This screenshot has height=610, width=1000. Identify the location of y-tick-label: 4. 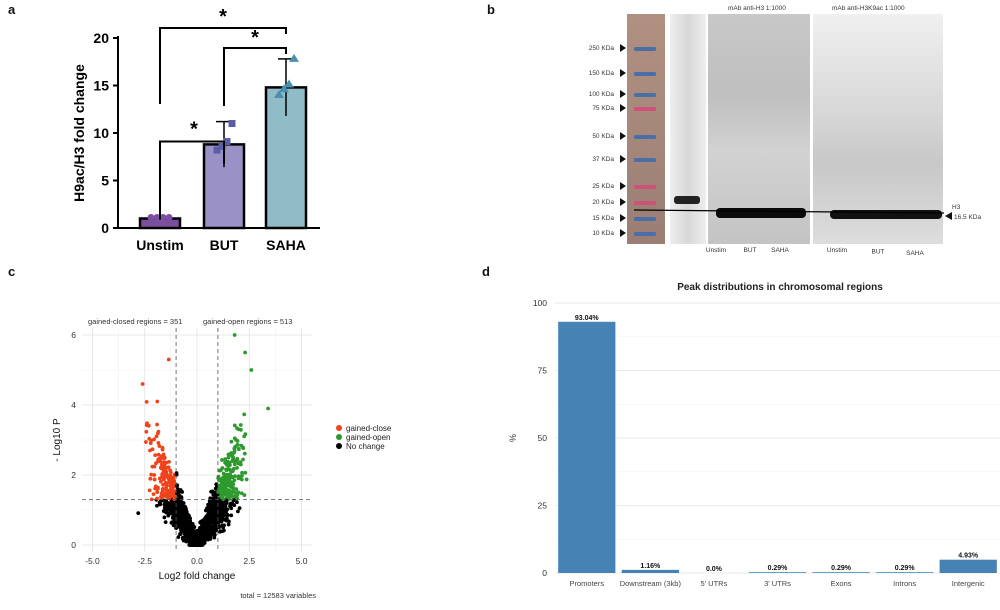
(73, 405).